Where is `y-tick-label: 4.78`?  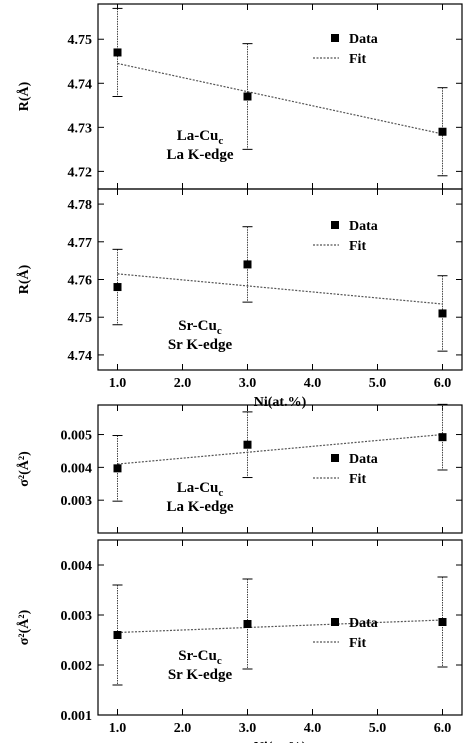
y-tick-label: 4.78 is located at coordinates (80, 205).